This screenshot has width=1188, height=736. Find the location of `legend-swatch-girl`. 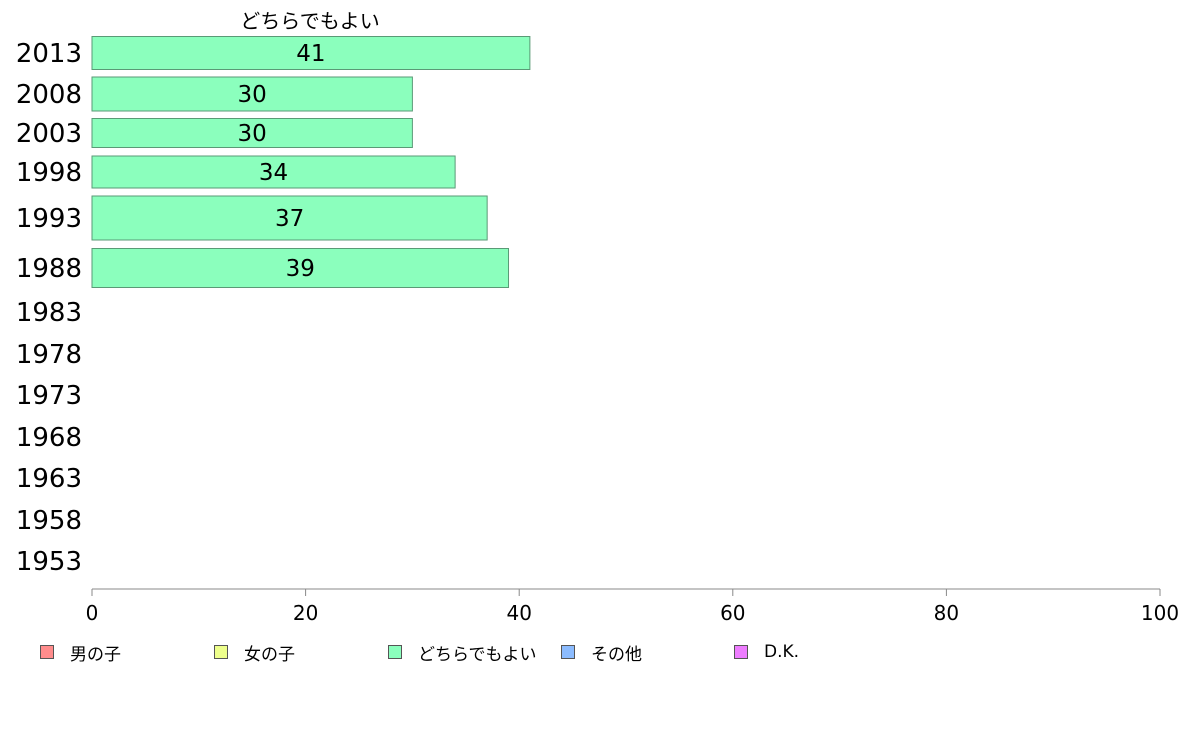

legend-swatch-girl is located at coordinates (221, 652).